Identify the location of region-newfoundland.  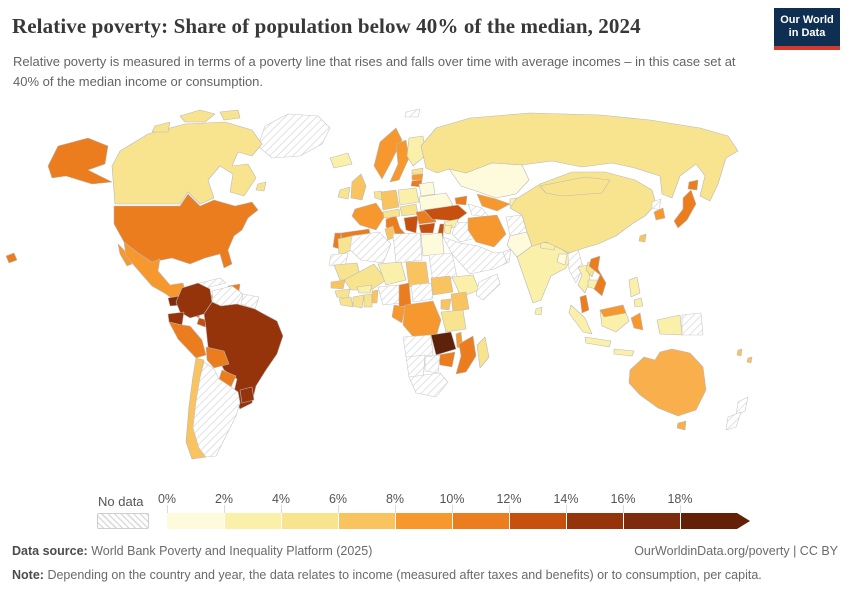
(261, 186).